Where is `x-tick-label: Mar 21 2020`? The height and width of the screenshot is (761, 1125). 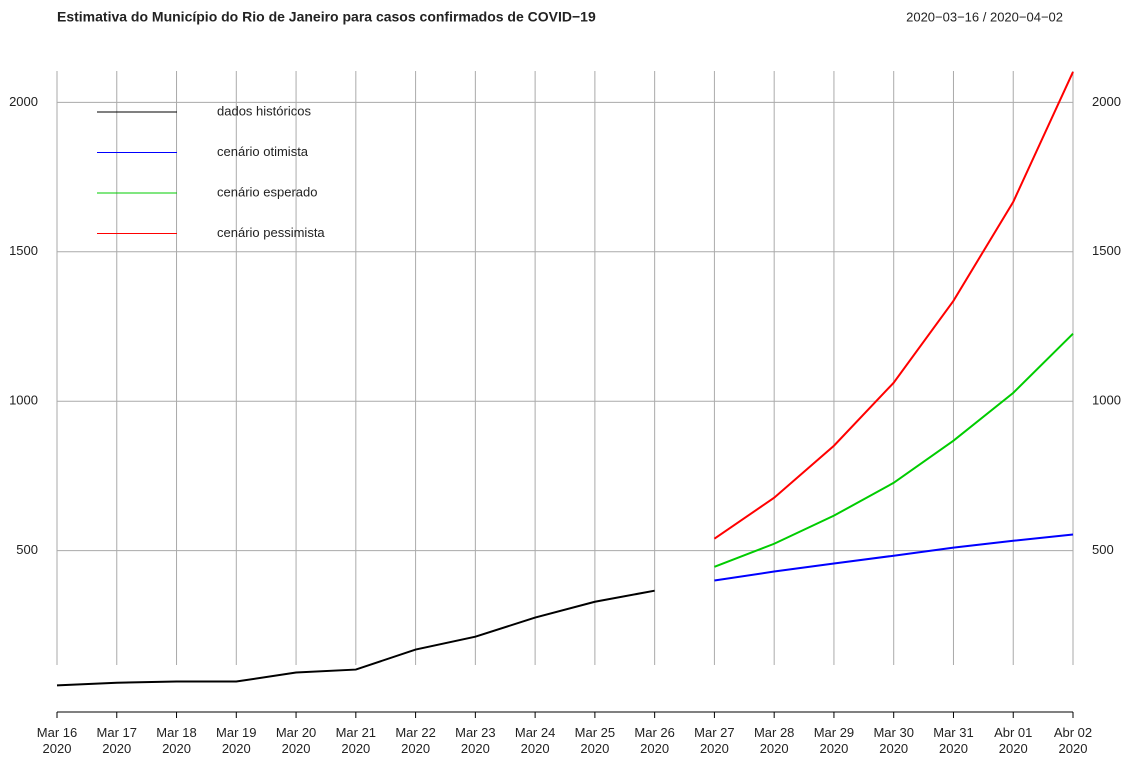 x-tick-label: Mar 21 2020 is located at coordinates (356, 740).